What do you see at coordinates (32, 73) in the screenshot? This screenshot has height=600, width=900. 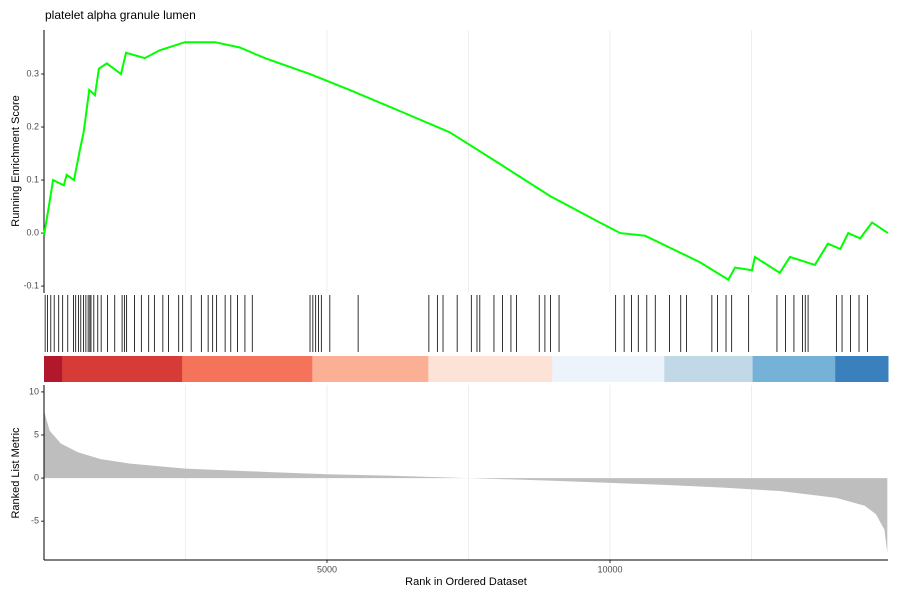 I see `y-tick-label: 0.3` at bounding box center [32, 73].